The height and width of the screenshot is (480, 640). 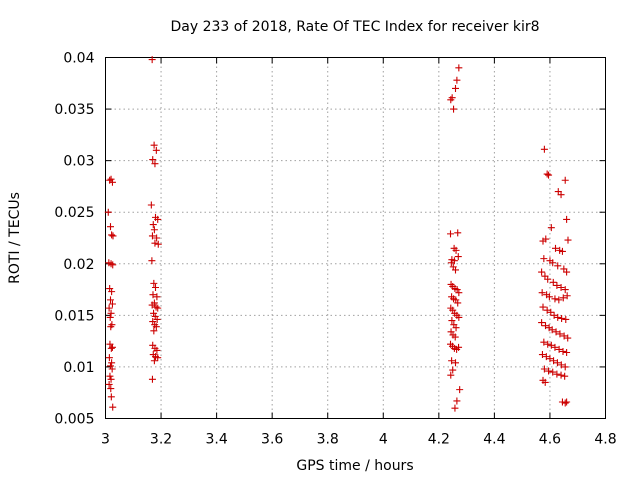 I want to click on x-tick-labels: 3 3.2 3.4 3.6 3.8 4 4.2 4.4 4.6 4.8, so click(x=359, y=440).